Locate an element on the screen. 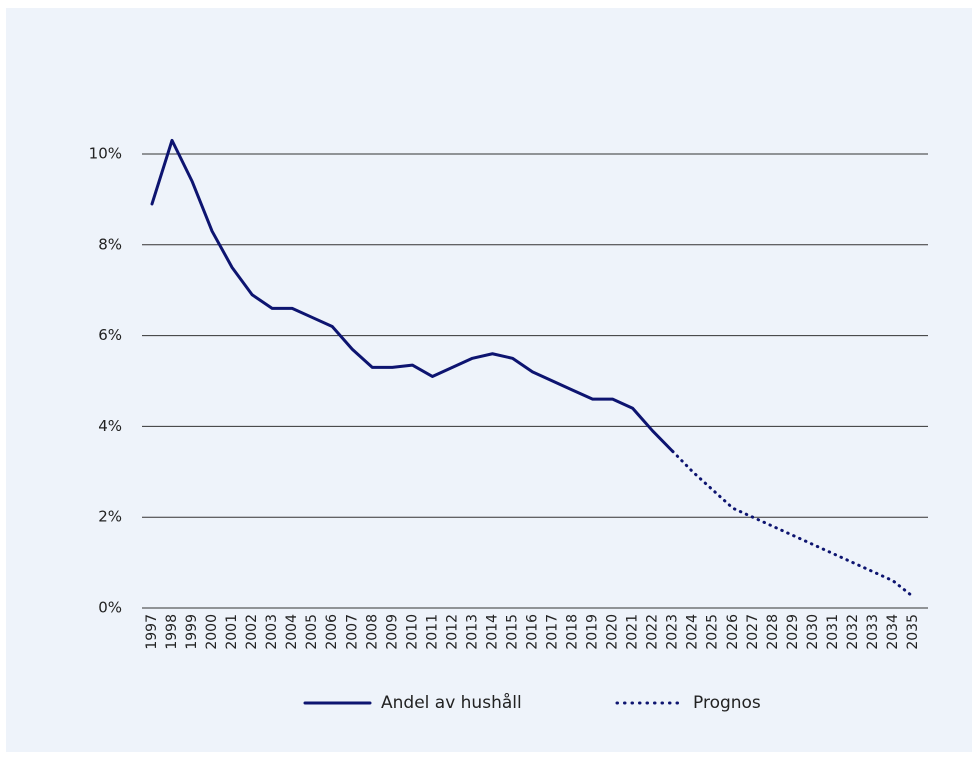 This screenshot has width=979, height=758. x-tick-label: 2030 is located at coordinates (813, 632).